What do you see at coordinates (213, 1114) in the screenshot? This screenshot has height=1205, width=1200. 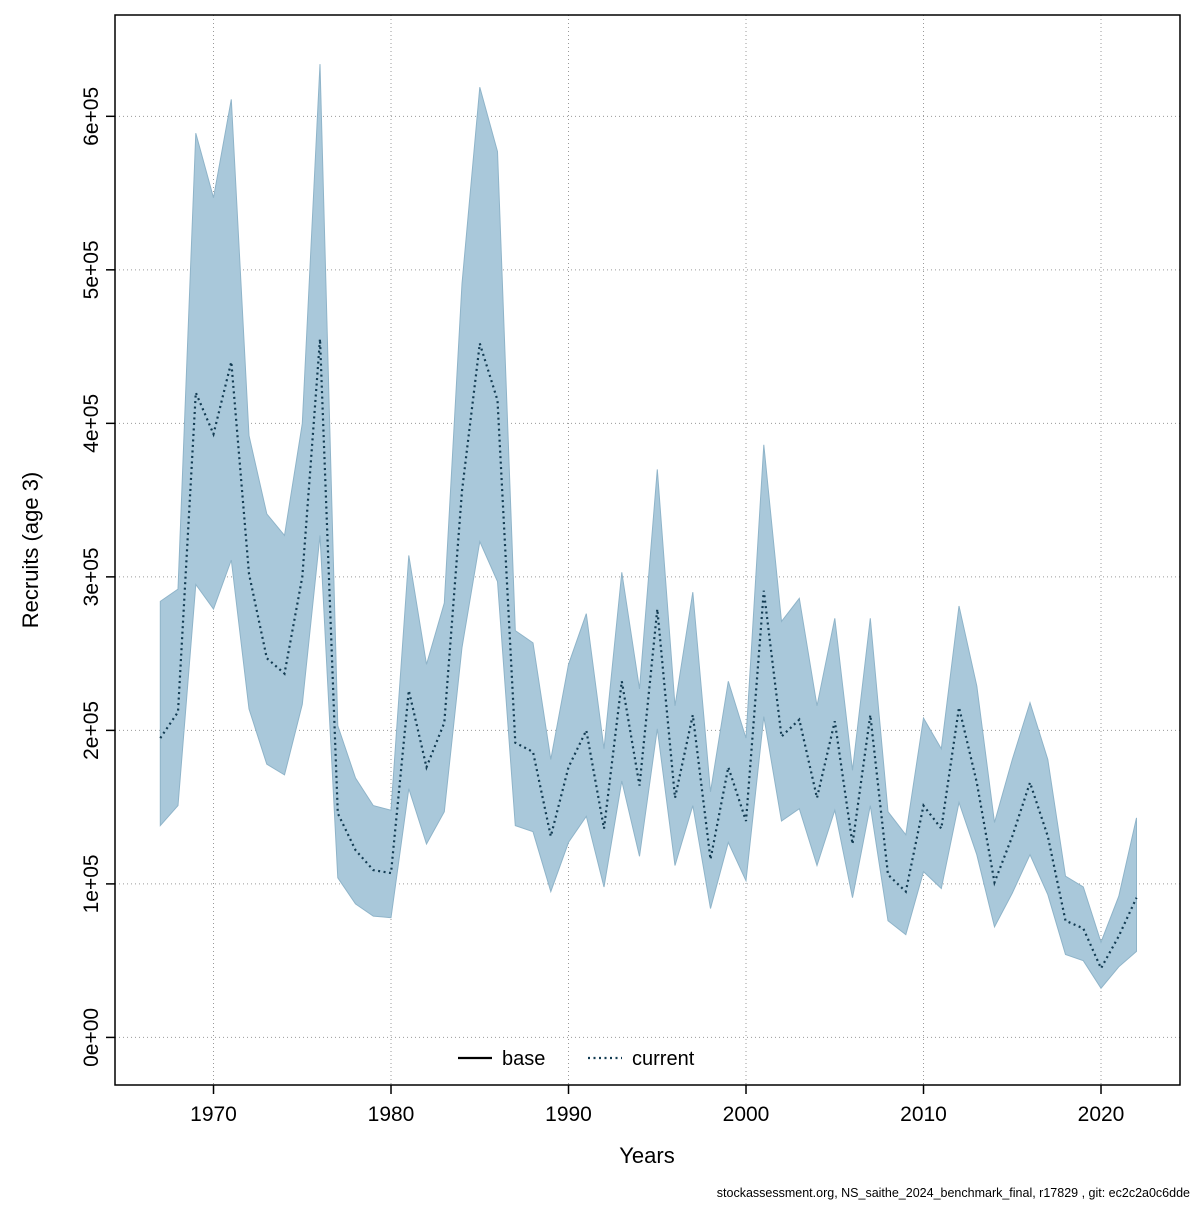 I see `x-tick-label: 1970` at bounding box center [213, 1114].